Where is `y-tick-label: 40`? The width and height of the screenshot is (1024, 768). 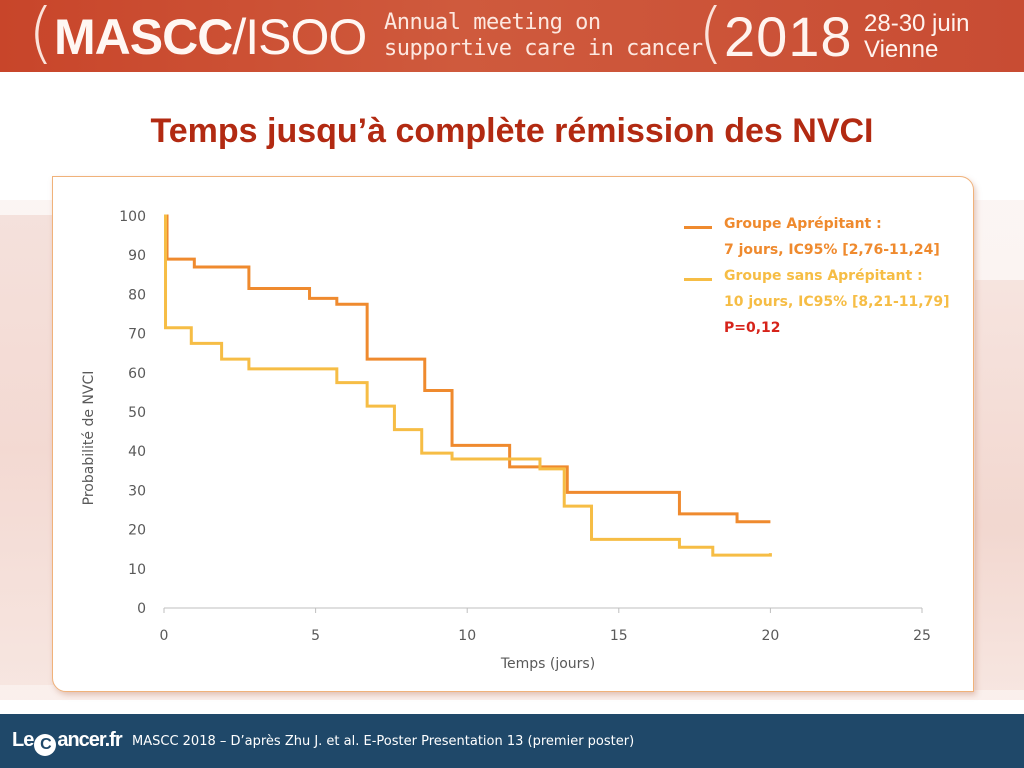 y-tick-label: 40 is located at coordinates (137, 452).